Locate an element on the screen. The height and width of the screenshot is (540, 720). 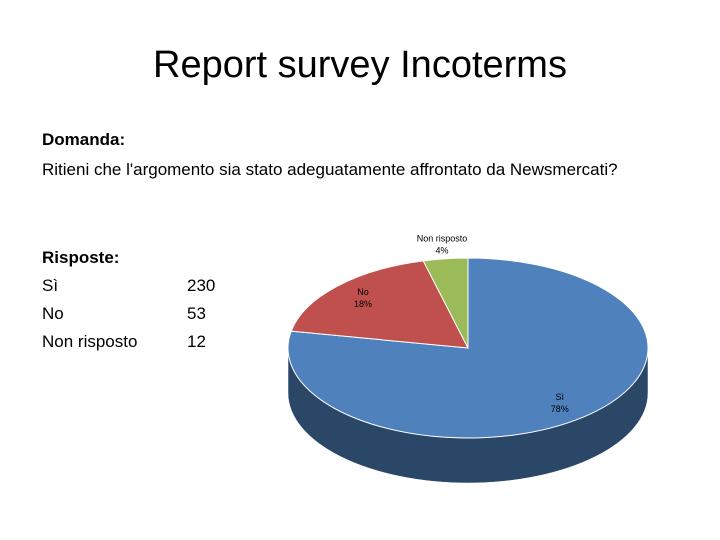
slice-label: Non risposto is located at coordinates (442, 239).